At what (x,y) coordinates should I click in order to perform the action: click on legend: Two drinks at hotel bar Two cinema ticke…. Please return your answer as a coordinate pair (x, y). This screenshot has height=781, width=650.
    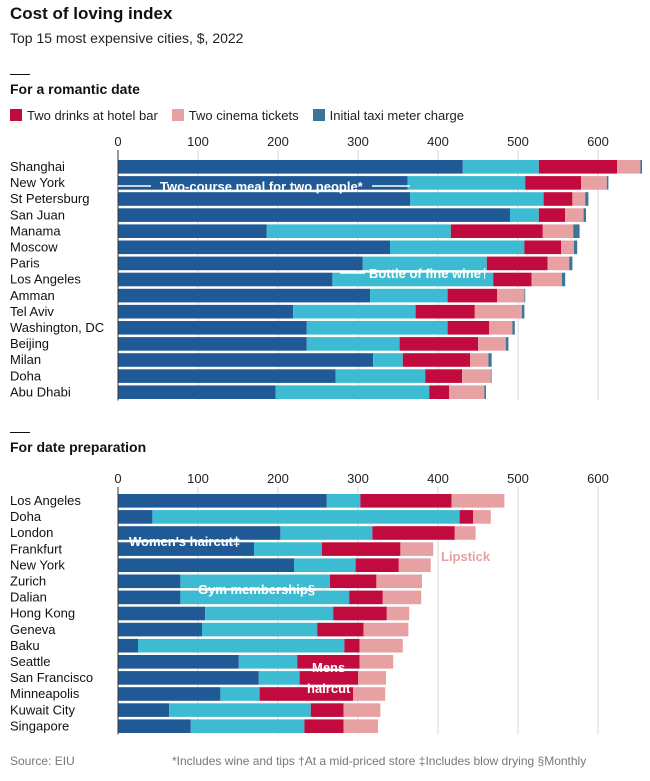
    Looking at the image, I should click on (237, 115).